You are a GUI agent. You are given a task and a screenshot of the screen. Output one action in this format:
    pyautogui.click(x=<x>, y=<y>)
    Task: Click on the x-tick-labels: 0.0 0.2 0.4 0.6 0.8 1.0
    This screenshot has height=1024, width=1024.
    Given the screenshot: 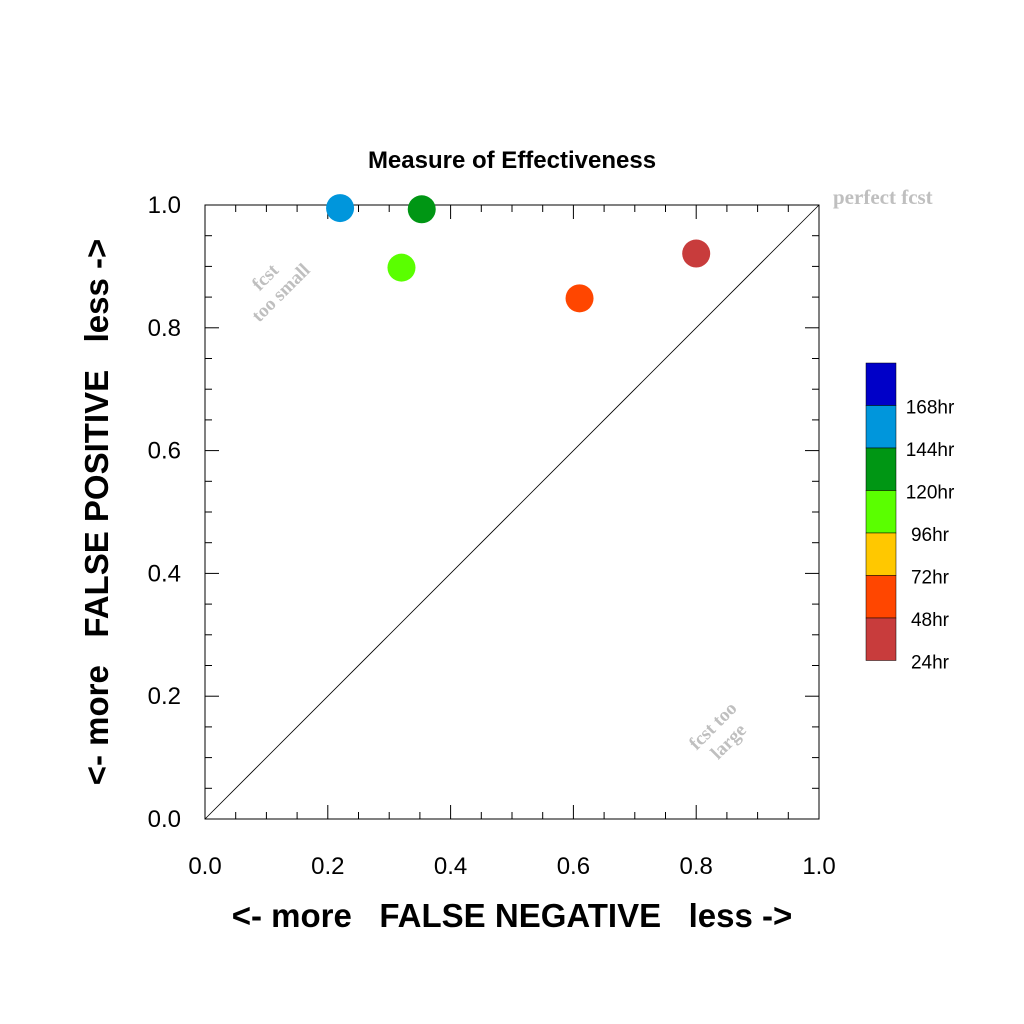 What is the action you would take?
    pyautogui.click(x=511, y=866)
    